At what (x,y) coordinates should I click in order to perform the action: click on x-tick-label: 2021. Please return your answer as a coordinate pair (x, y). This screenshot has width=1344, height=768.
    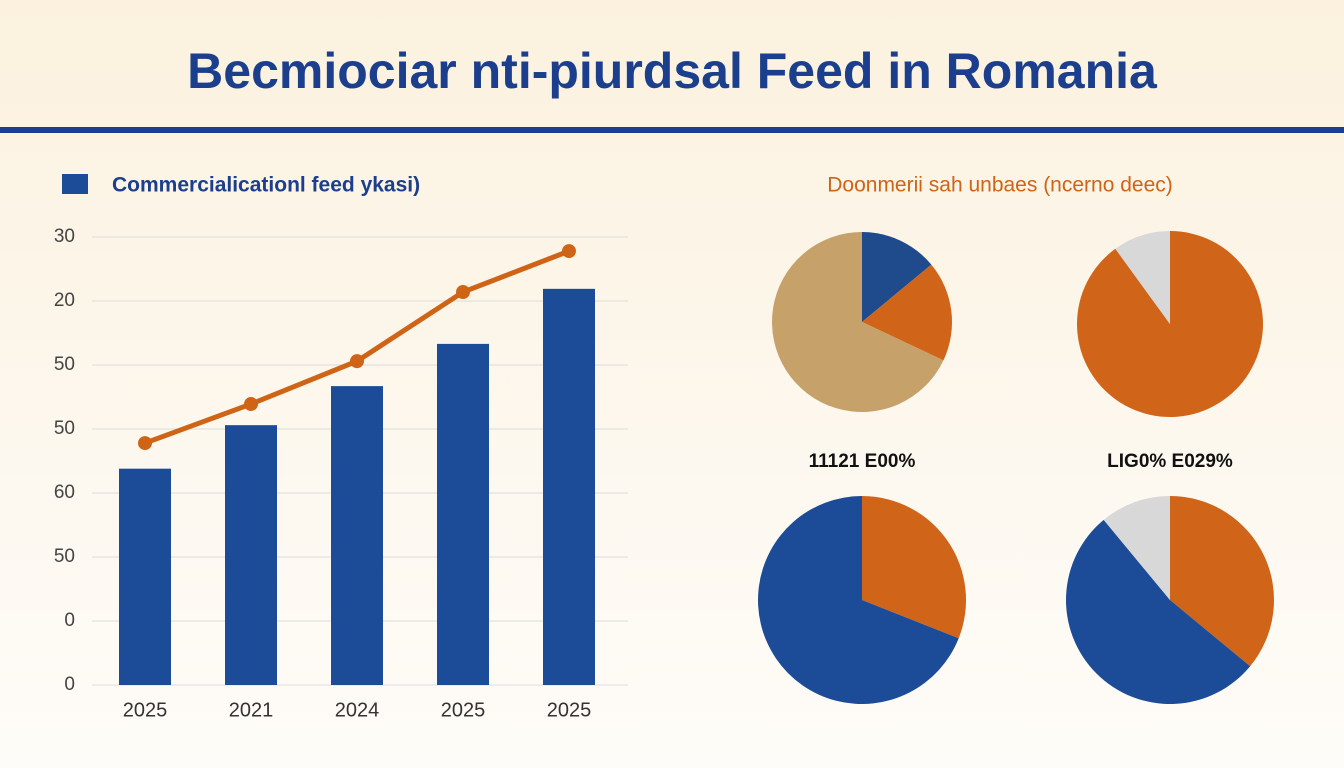
    Looking at the image, I should click on (251, 710).